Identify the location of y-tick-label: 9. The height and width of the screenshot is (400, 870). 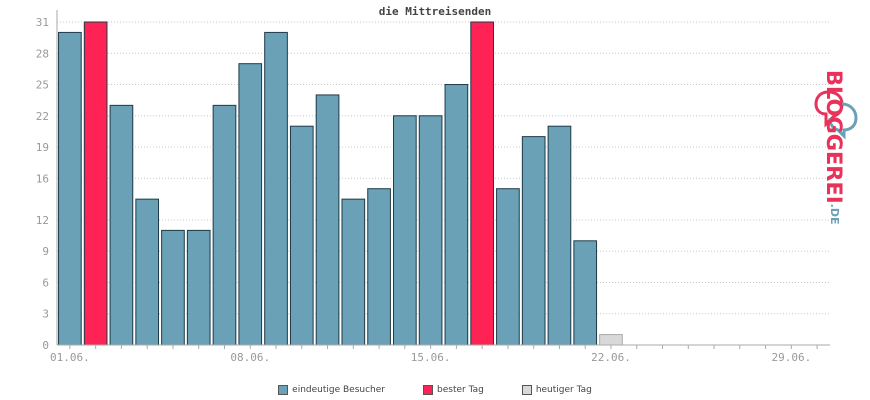
(45, 251).